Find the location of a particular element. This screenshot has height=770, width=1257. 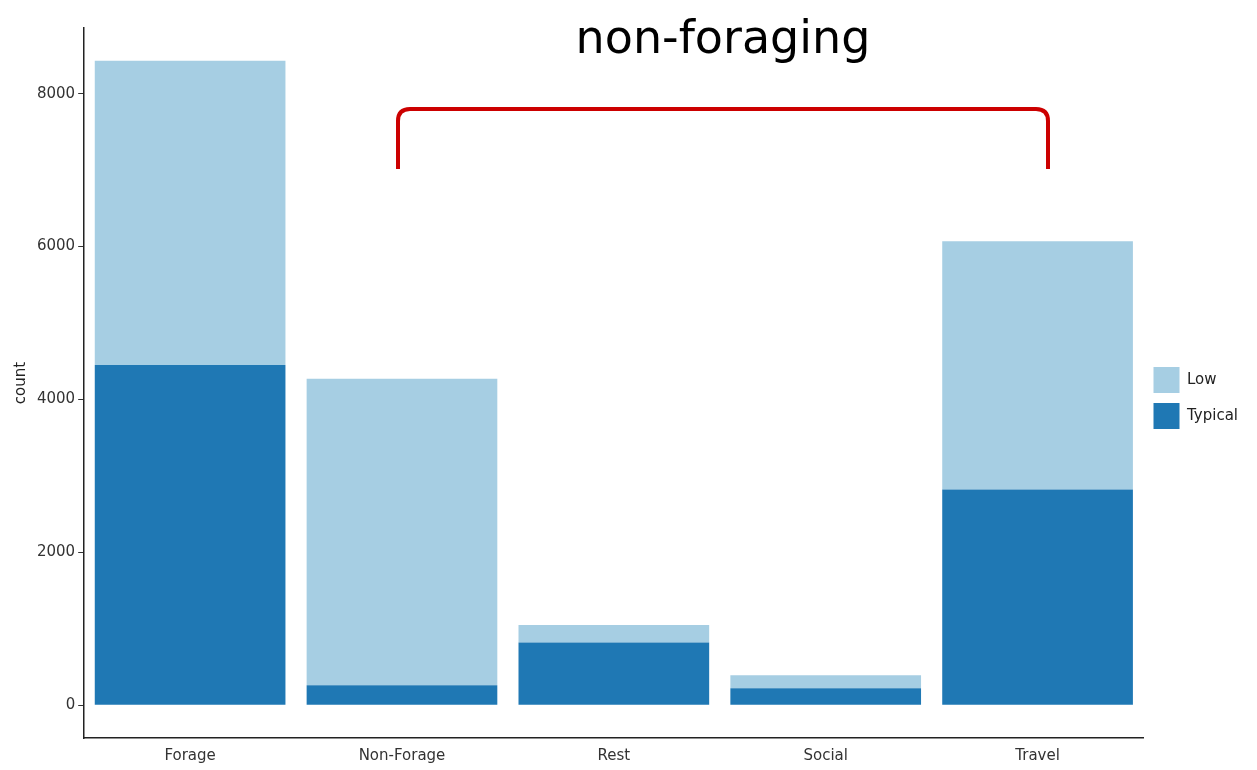

legend-label: Low is located at coordinates (1202, 378).